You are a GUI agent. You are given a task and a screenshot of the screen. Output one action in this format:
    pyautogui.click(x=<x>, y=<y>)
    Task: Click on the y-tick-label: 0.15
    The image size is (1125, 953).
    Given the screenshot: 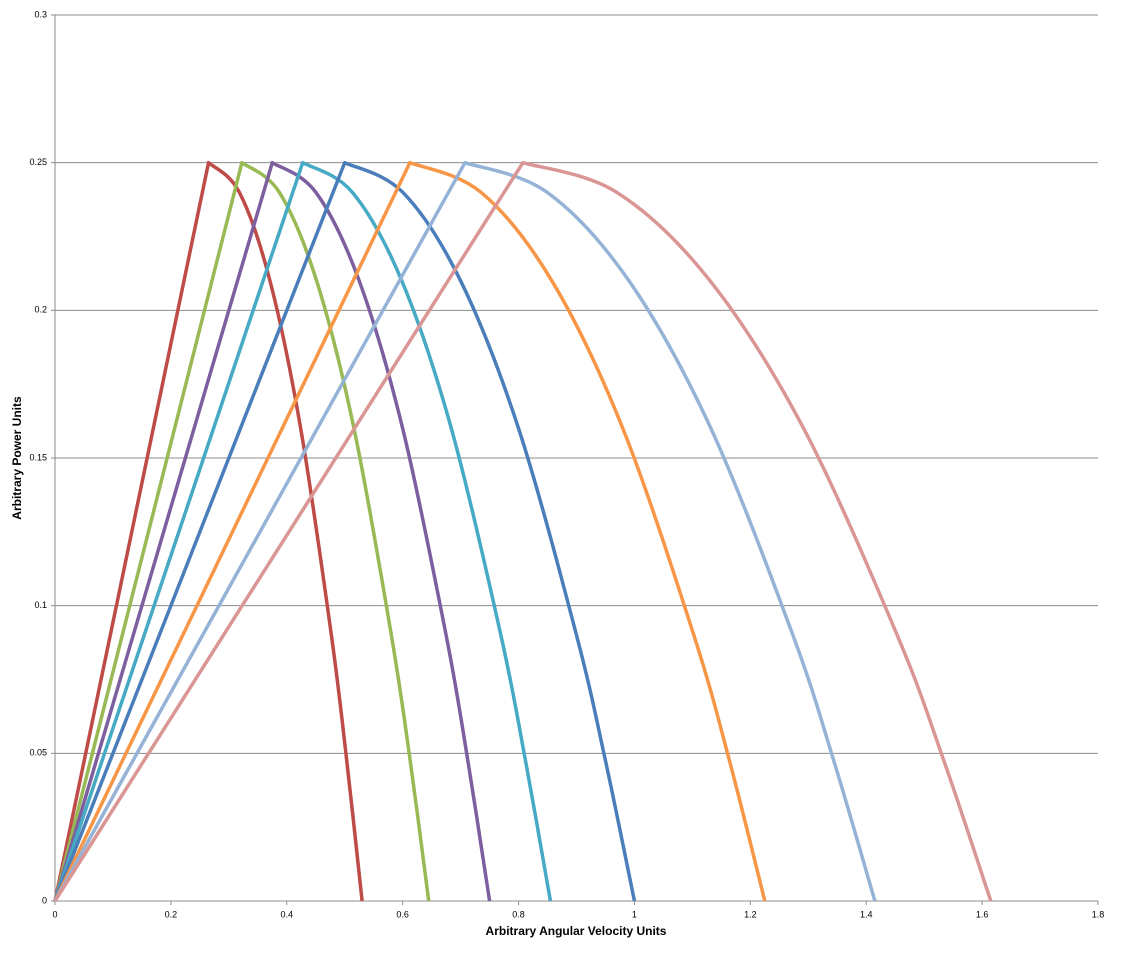 What is the action you would take?
    pyautogui.click(x=38, y=457)
    